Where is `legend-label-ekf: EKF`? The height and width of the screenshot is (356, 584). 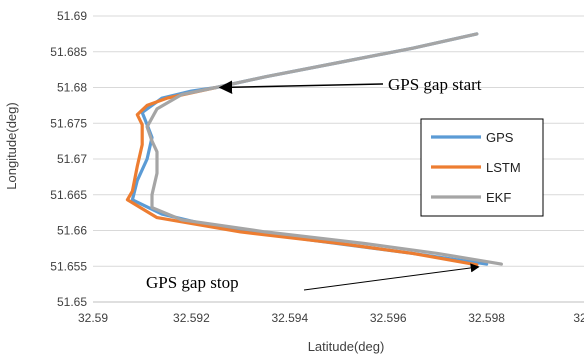 legend-label-ekf: EKF is located at coordinates (498, 197).